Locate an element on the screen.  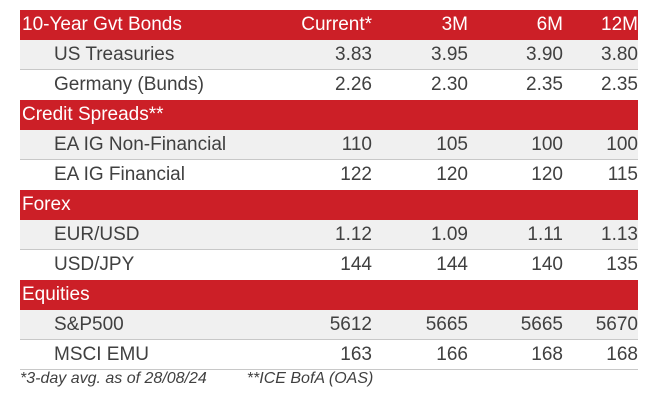
cell-6m: 2.35 is located at coordinates (544, 84).